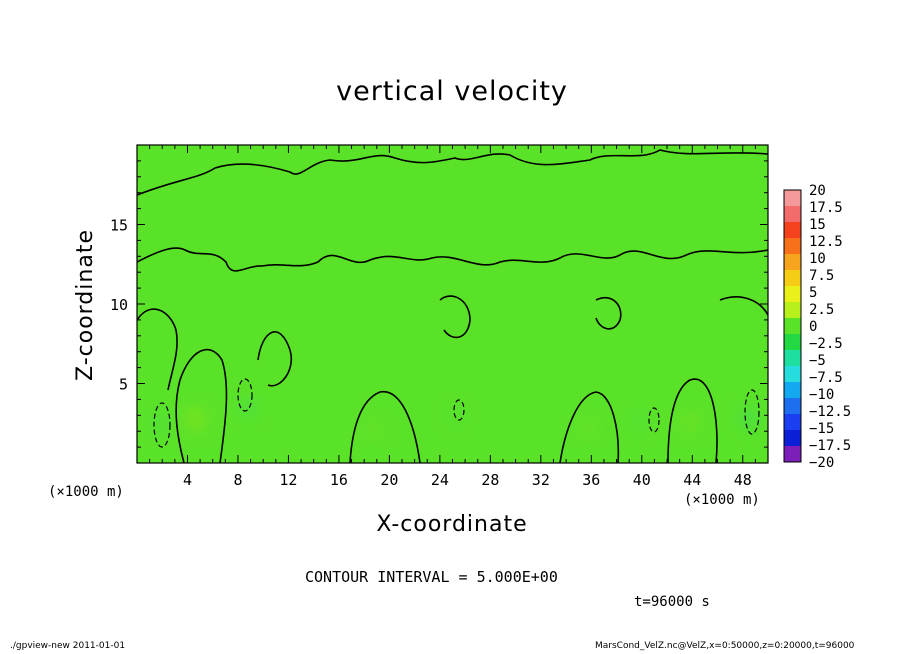  Describe the element at coordinates (187, 480) in the screenshot. I see `x-tick-label: 4` at that location.